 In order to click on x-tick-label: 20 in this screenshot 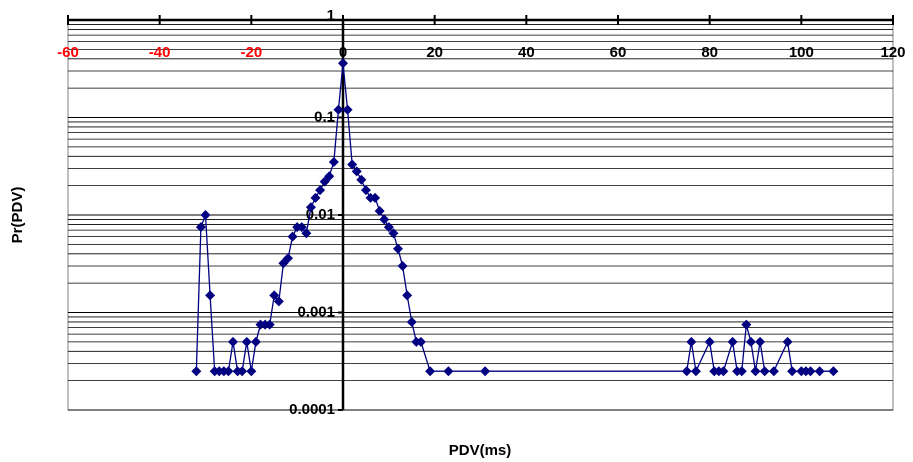, I will do `click(434, 52)`.